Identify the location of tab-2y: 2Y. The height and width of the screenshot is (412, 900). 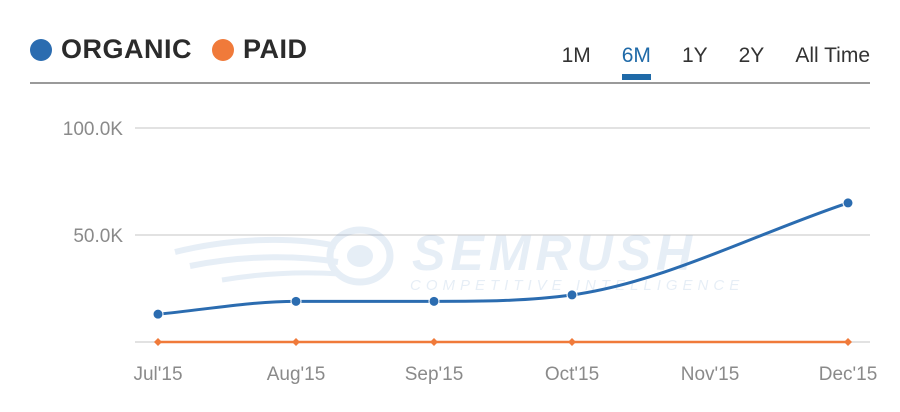
(751, 55).